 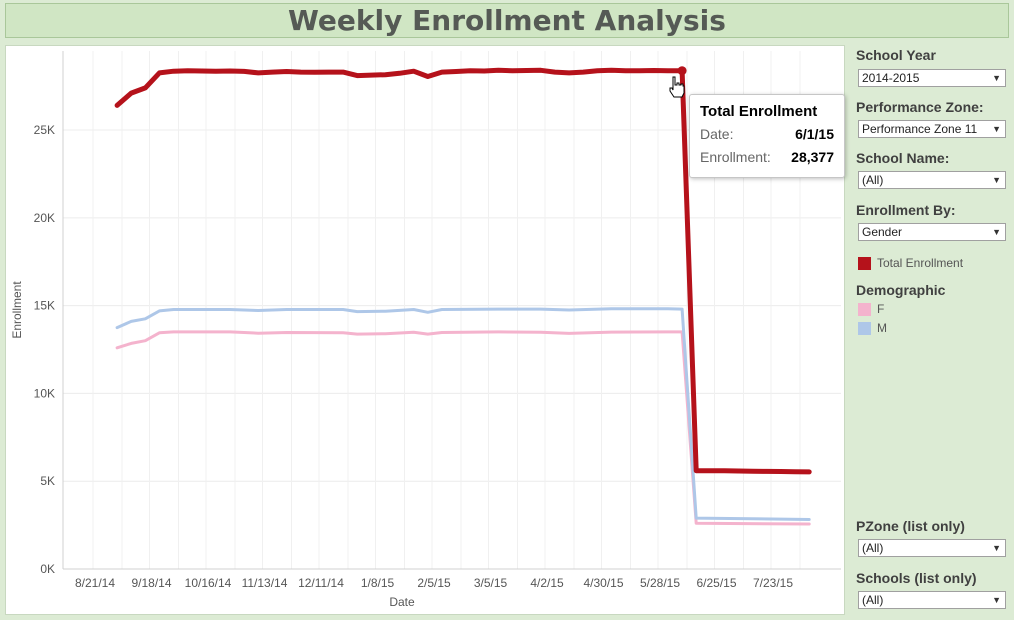 I want to click on legend-swatch-total, so click(x=864, y=263).